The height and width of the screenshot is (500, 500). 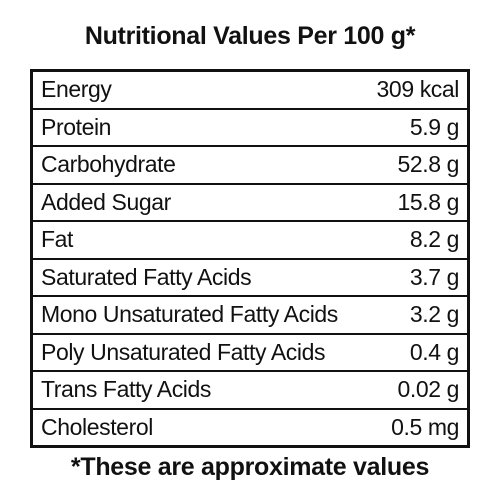 I want to click on title: Nutritional Values Per 100 g*, so click(x=250, y=36).